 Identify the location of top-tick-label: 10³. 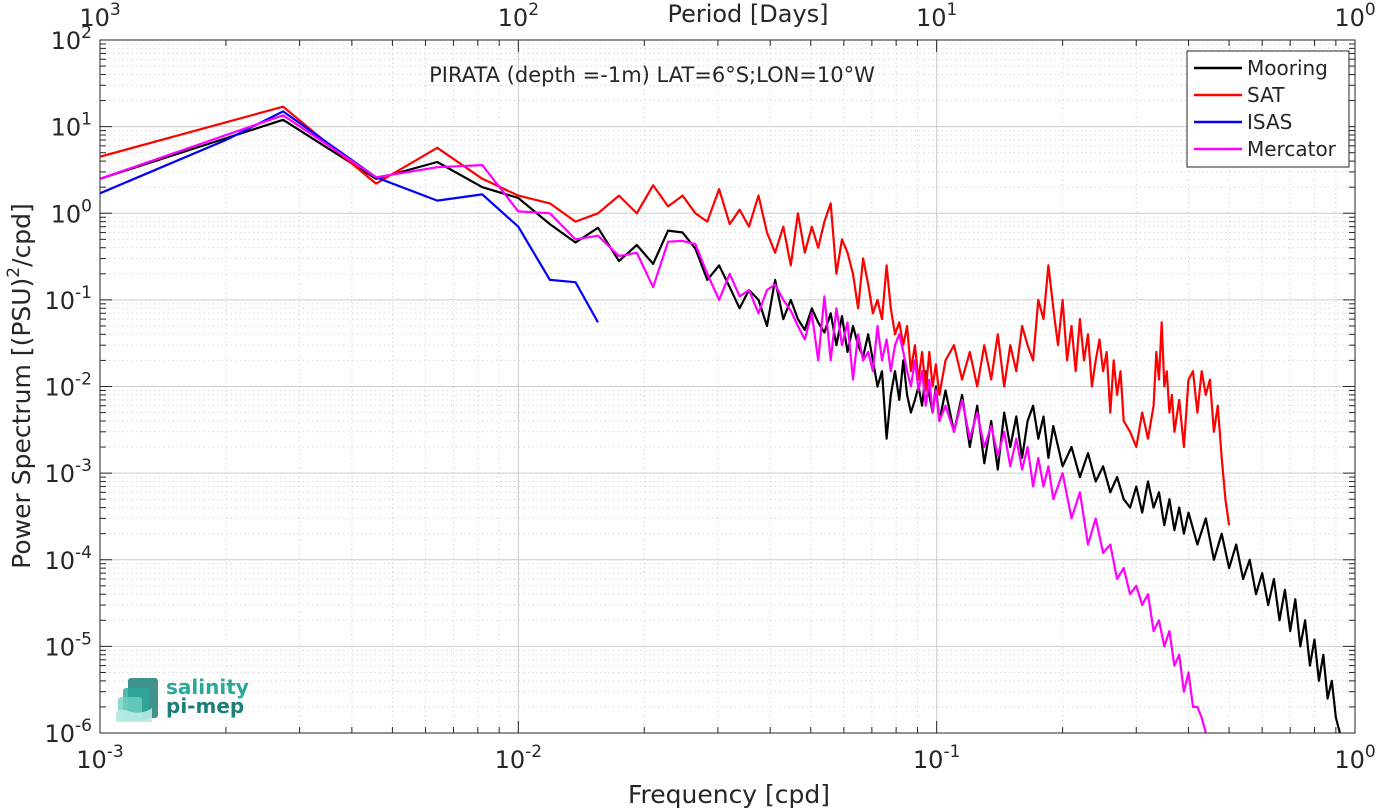
(99, 16).